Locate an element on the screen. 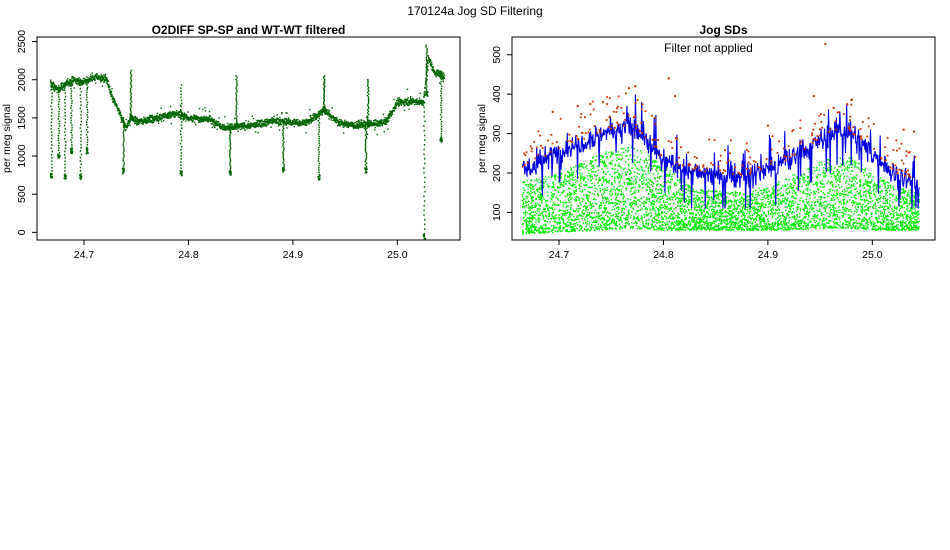 This screenshot has width=950, height=550. o2diff-spike is located at coordinates (324, 94).